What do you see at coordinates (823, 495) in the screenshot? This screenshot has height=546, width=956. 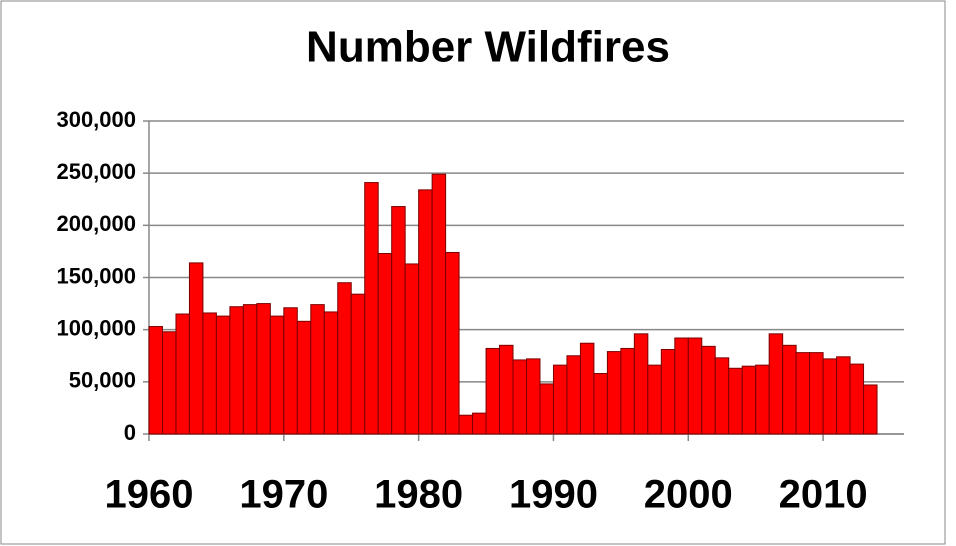 I see `x-tick-label: 2010` at bounding box center [823, 495].